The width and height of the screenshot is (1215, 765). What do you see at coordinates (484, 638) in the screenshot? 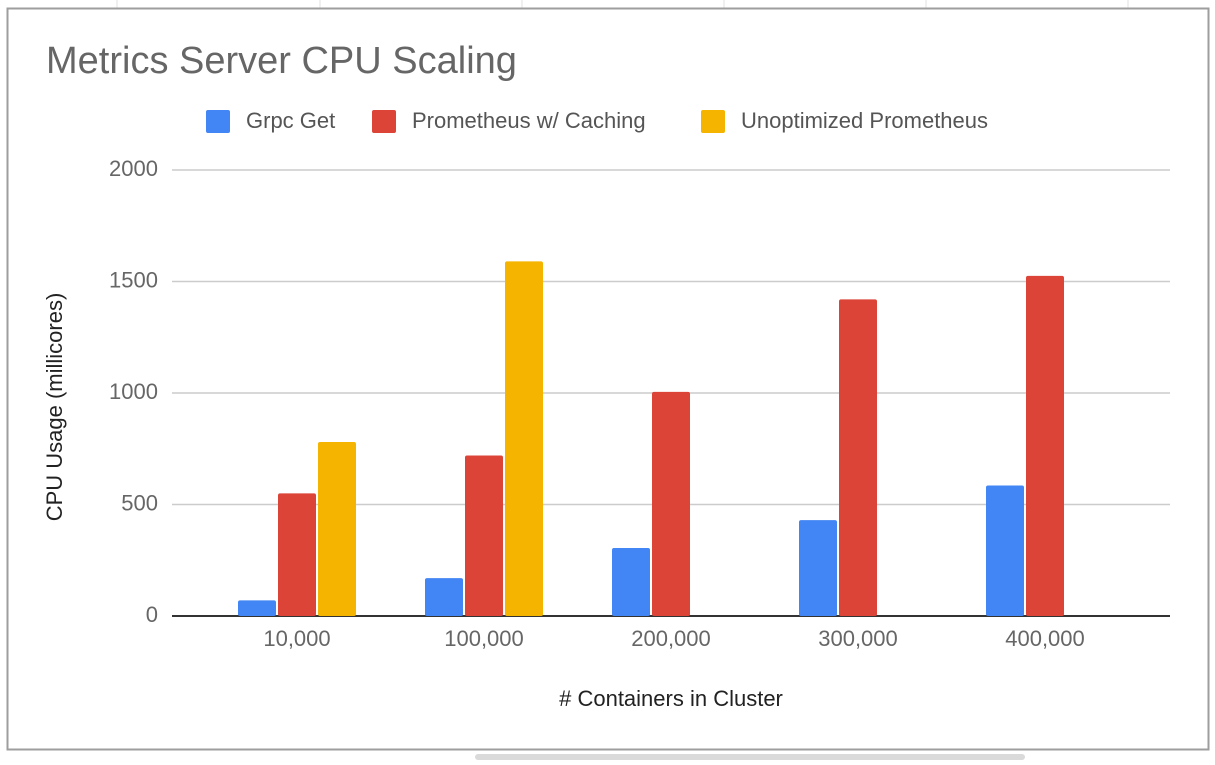
I see `x-tick-label: 100,000` at bounding box center [484, 638].